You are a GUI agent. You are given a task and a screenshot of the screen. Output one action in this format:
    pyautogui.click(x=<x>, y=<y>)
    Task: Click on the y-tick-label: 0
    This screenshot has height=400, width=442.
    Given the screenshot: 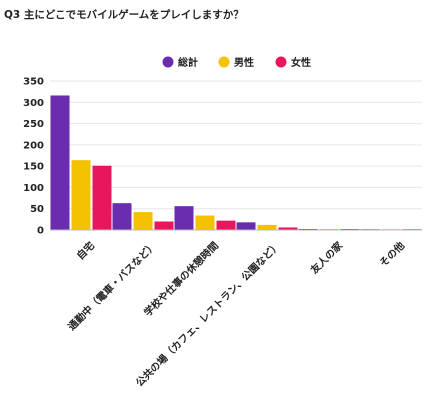 What is the action you would take?
    pyautogui.click(x=40, y=231)
    